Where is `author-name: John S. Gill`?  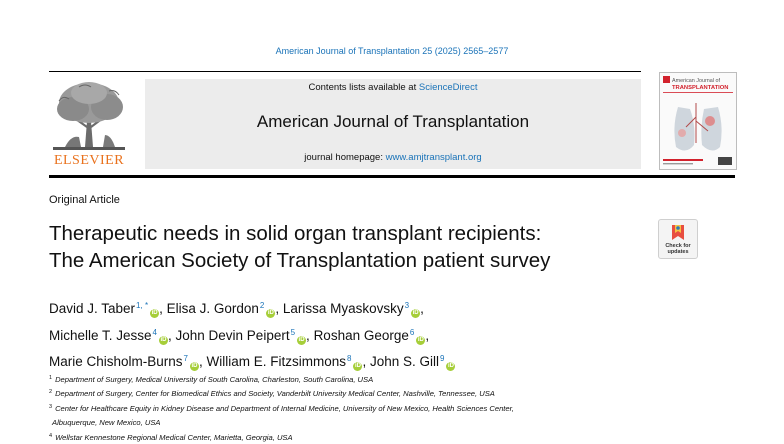
author-name: John S. Gill is located at coordinates (405, 361).